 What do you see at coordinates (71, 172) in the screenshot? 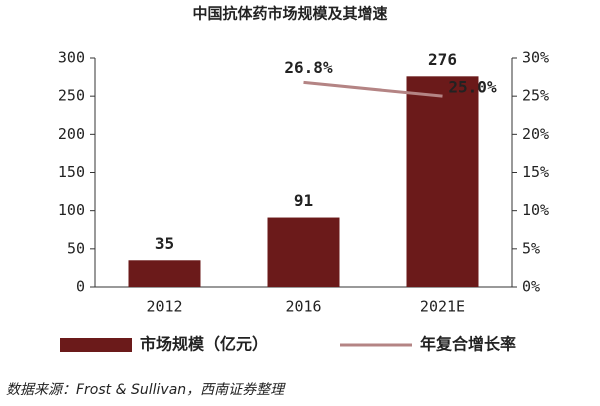
I see `y-tick-label: 150` at bounding box center [71, 172].